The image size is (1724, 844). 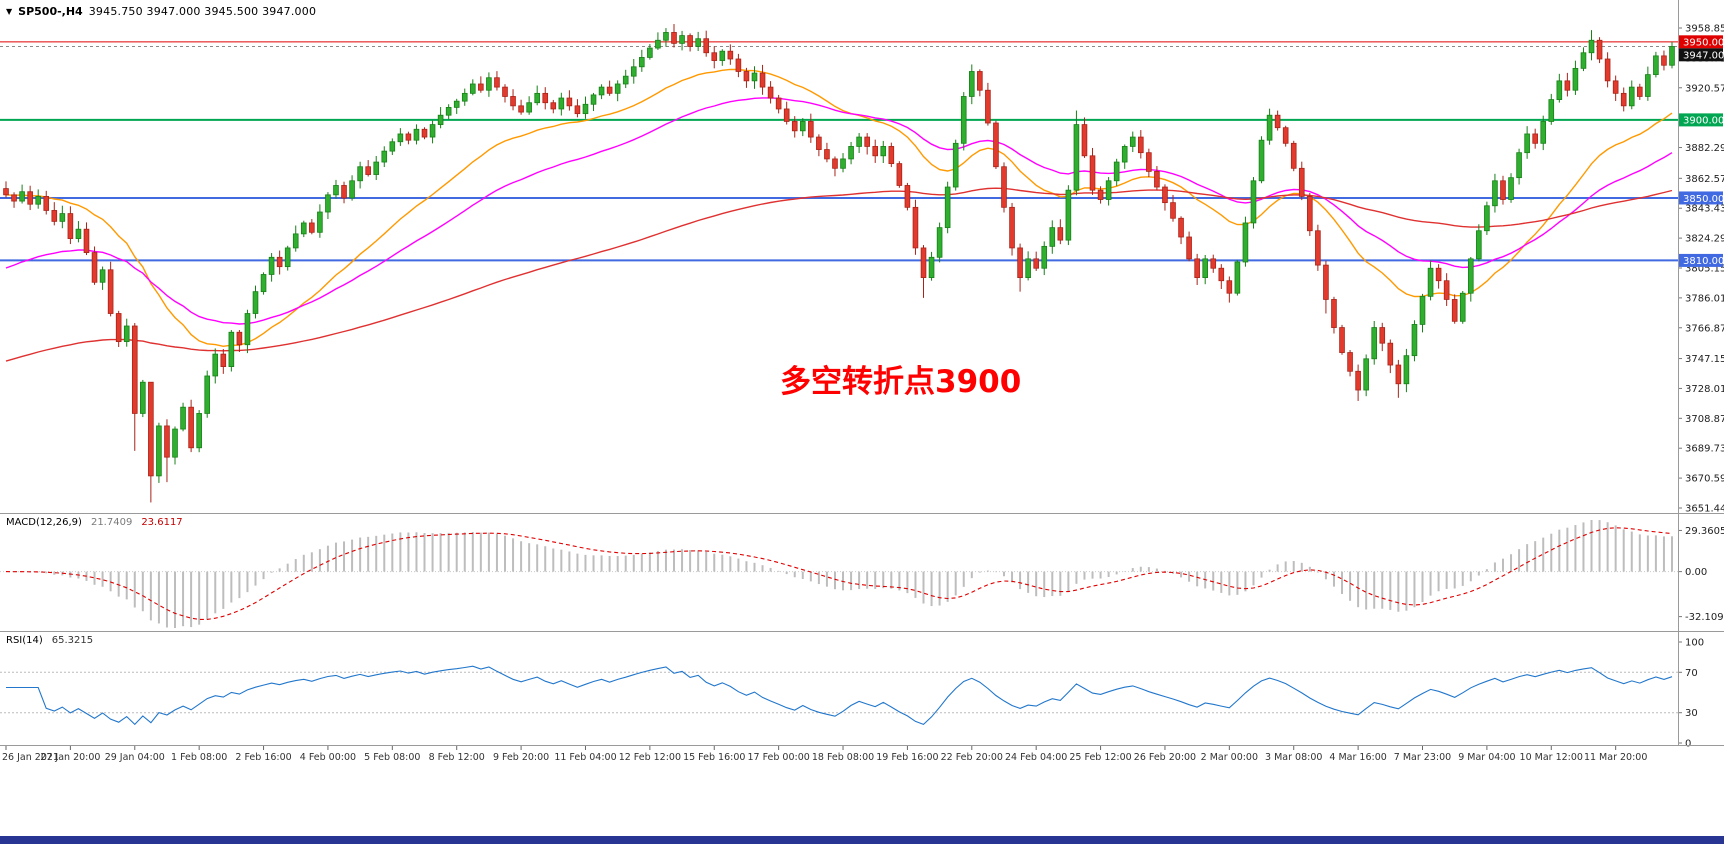 I want to click on macd-signal-value: 23.6117, so click(x=162, y=522).